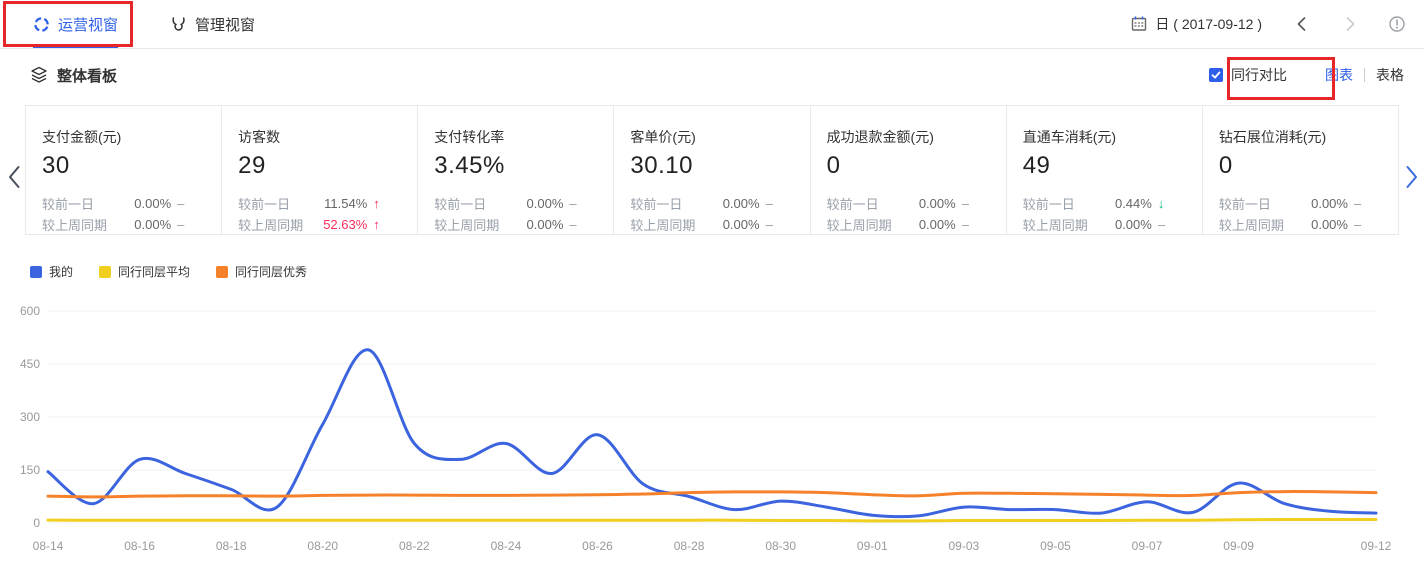 Image resolution: width=1424 pixels, height=575 pixels. What do you see at coordinates (1238, 546) in the screenshot?
I see `x-axis-tick-label: 09-09` at bounding box center [1238, 546].